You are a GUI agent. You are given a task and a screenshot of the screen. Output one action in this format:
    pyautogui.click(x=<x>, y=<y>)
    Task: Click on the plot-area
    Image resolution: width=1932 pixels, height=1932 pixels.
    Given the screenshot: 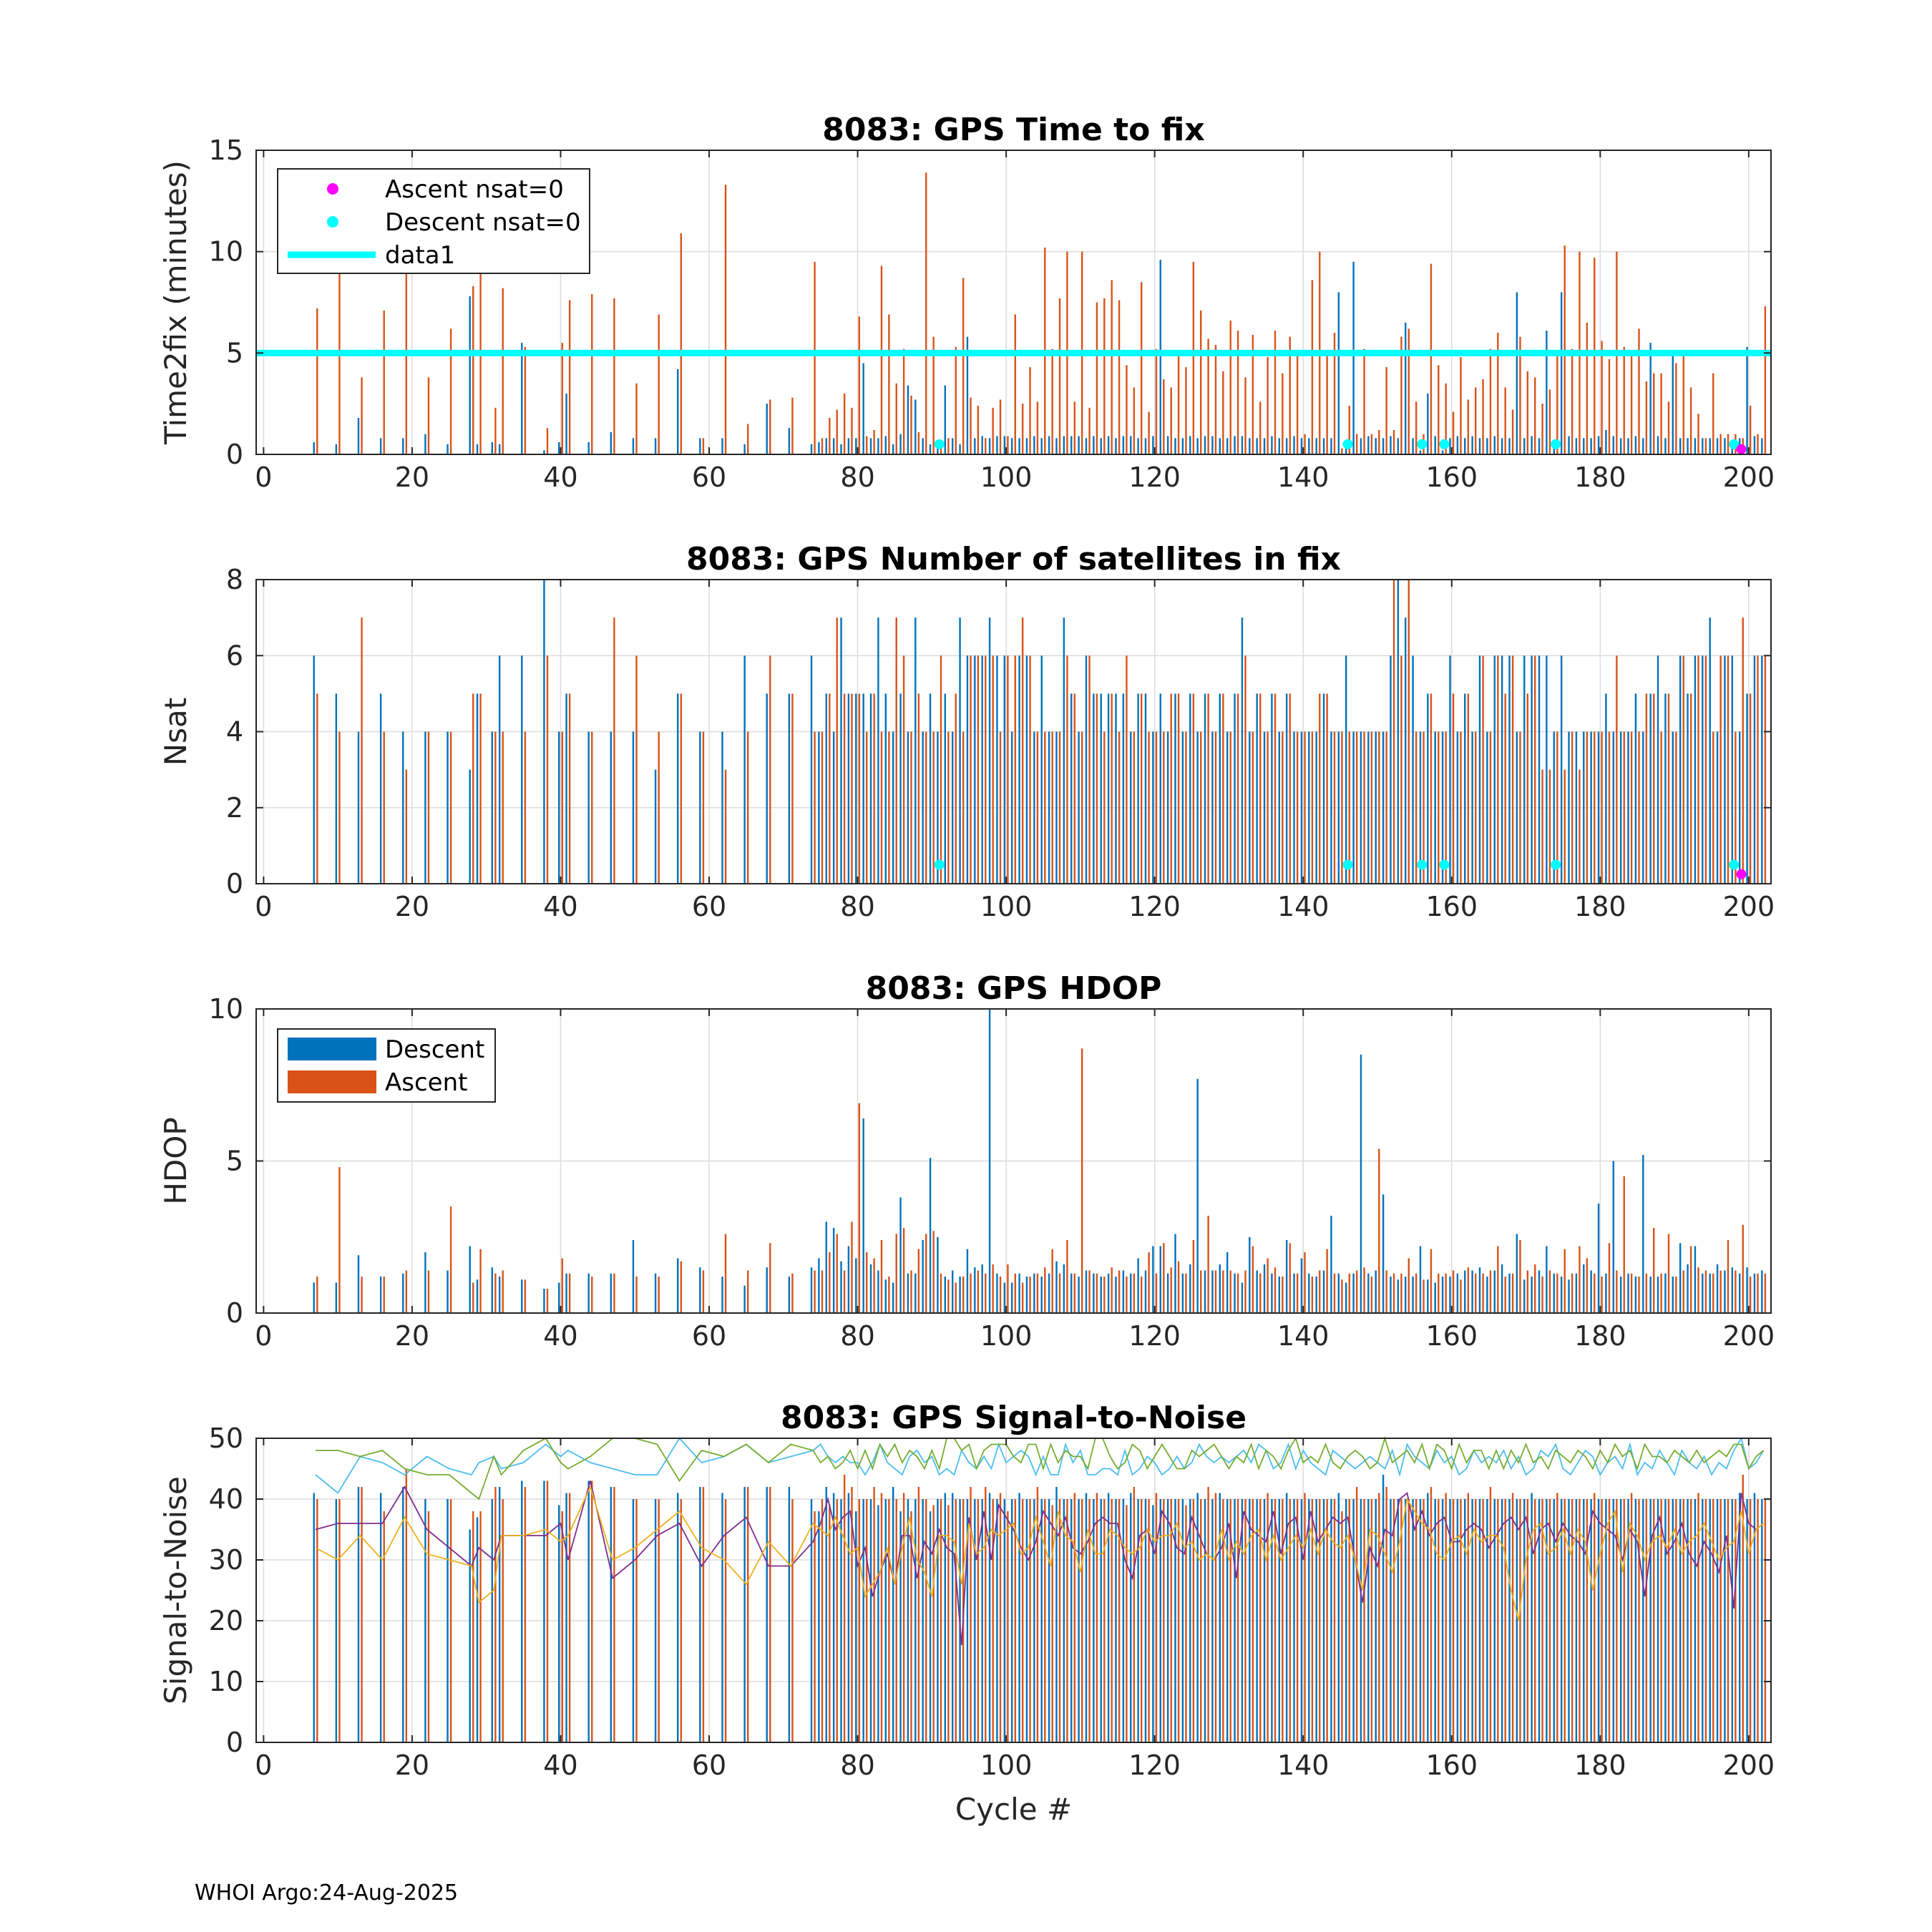 What is the action you would take?
    pyautogui.click(x=1013, y=1590)
    